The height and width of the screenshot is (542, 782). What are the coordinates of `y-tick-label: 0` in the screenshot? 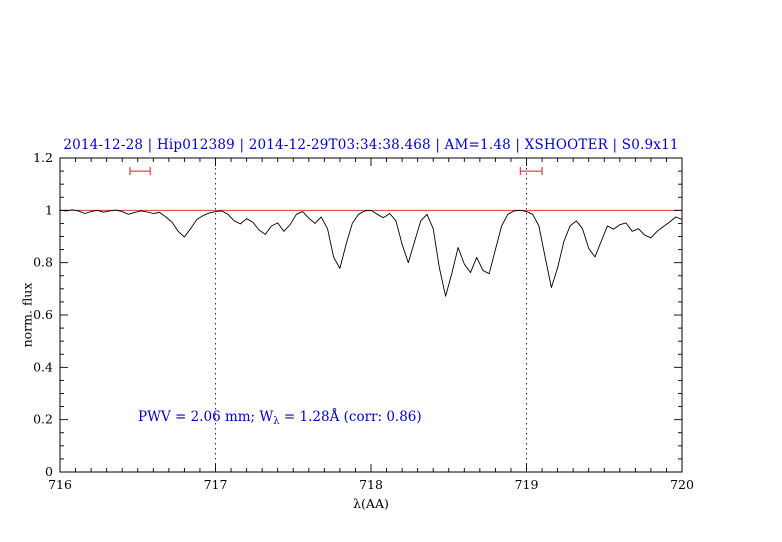 It's located at (49, 471).